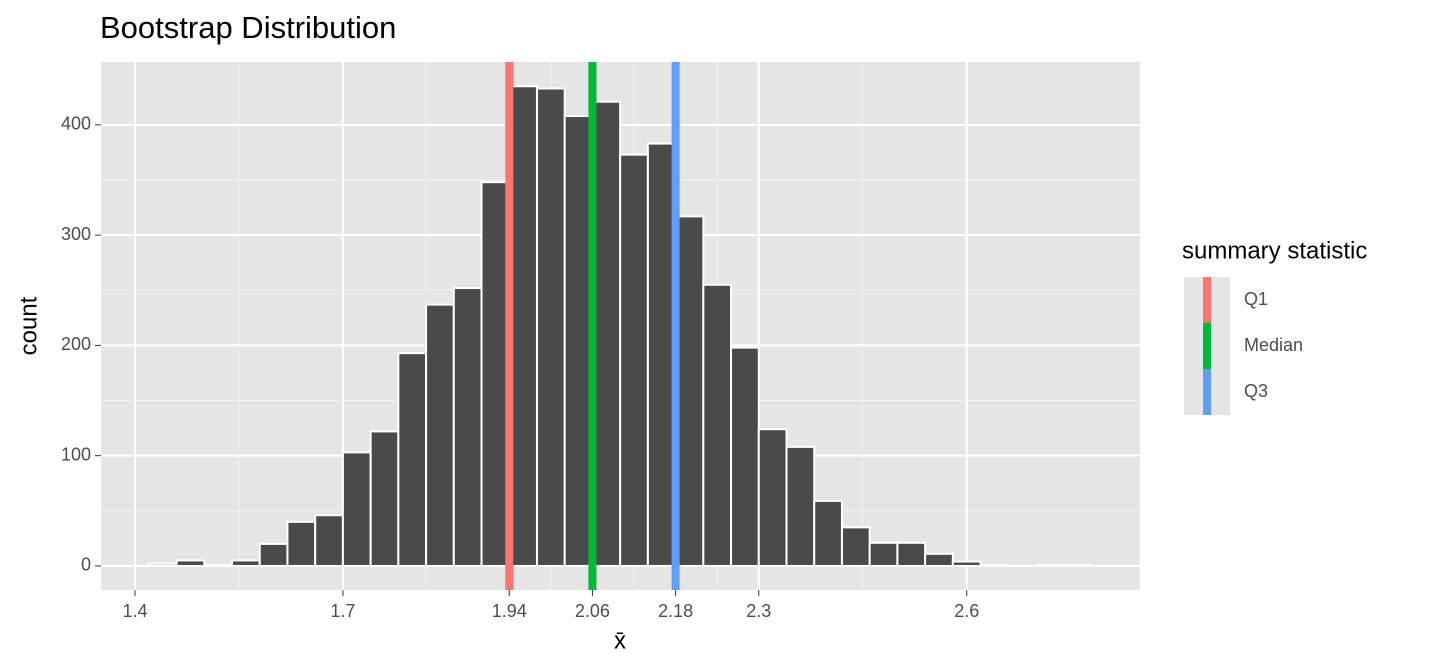 The image size is (1440, 672). I want to click on x-tick-label: 1.4, so click(134, 611).